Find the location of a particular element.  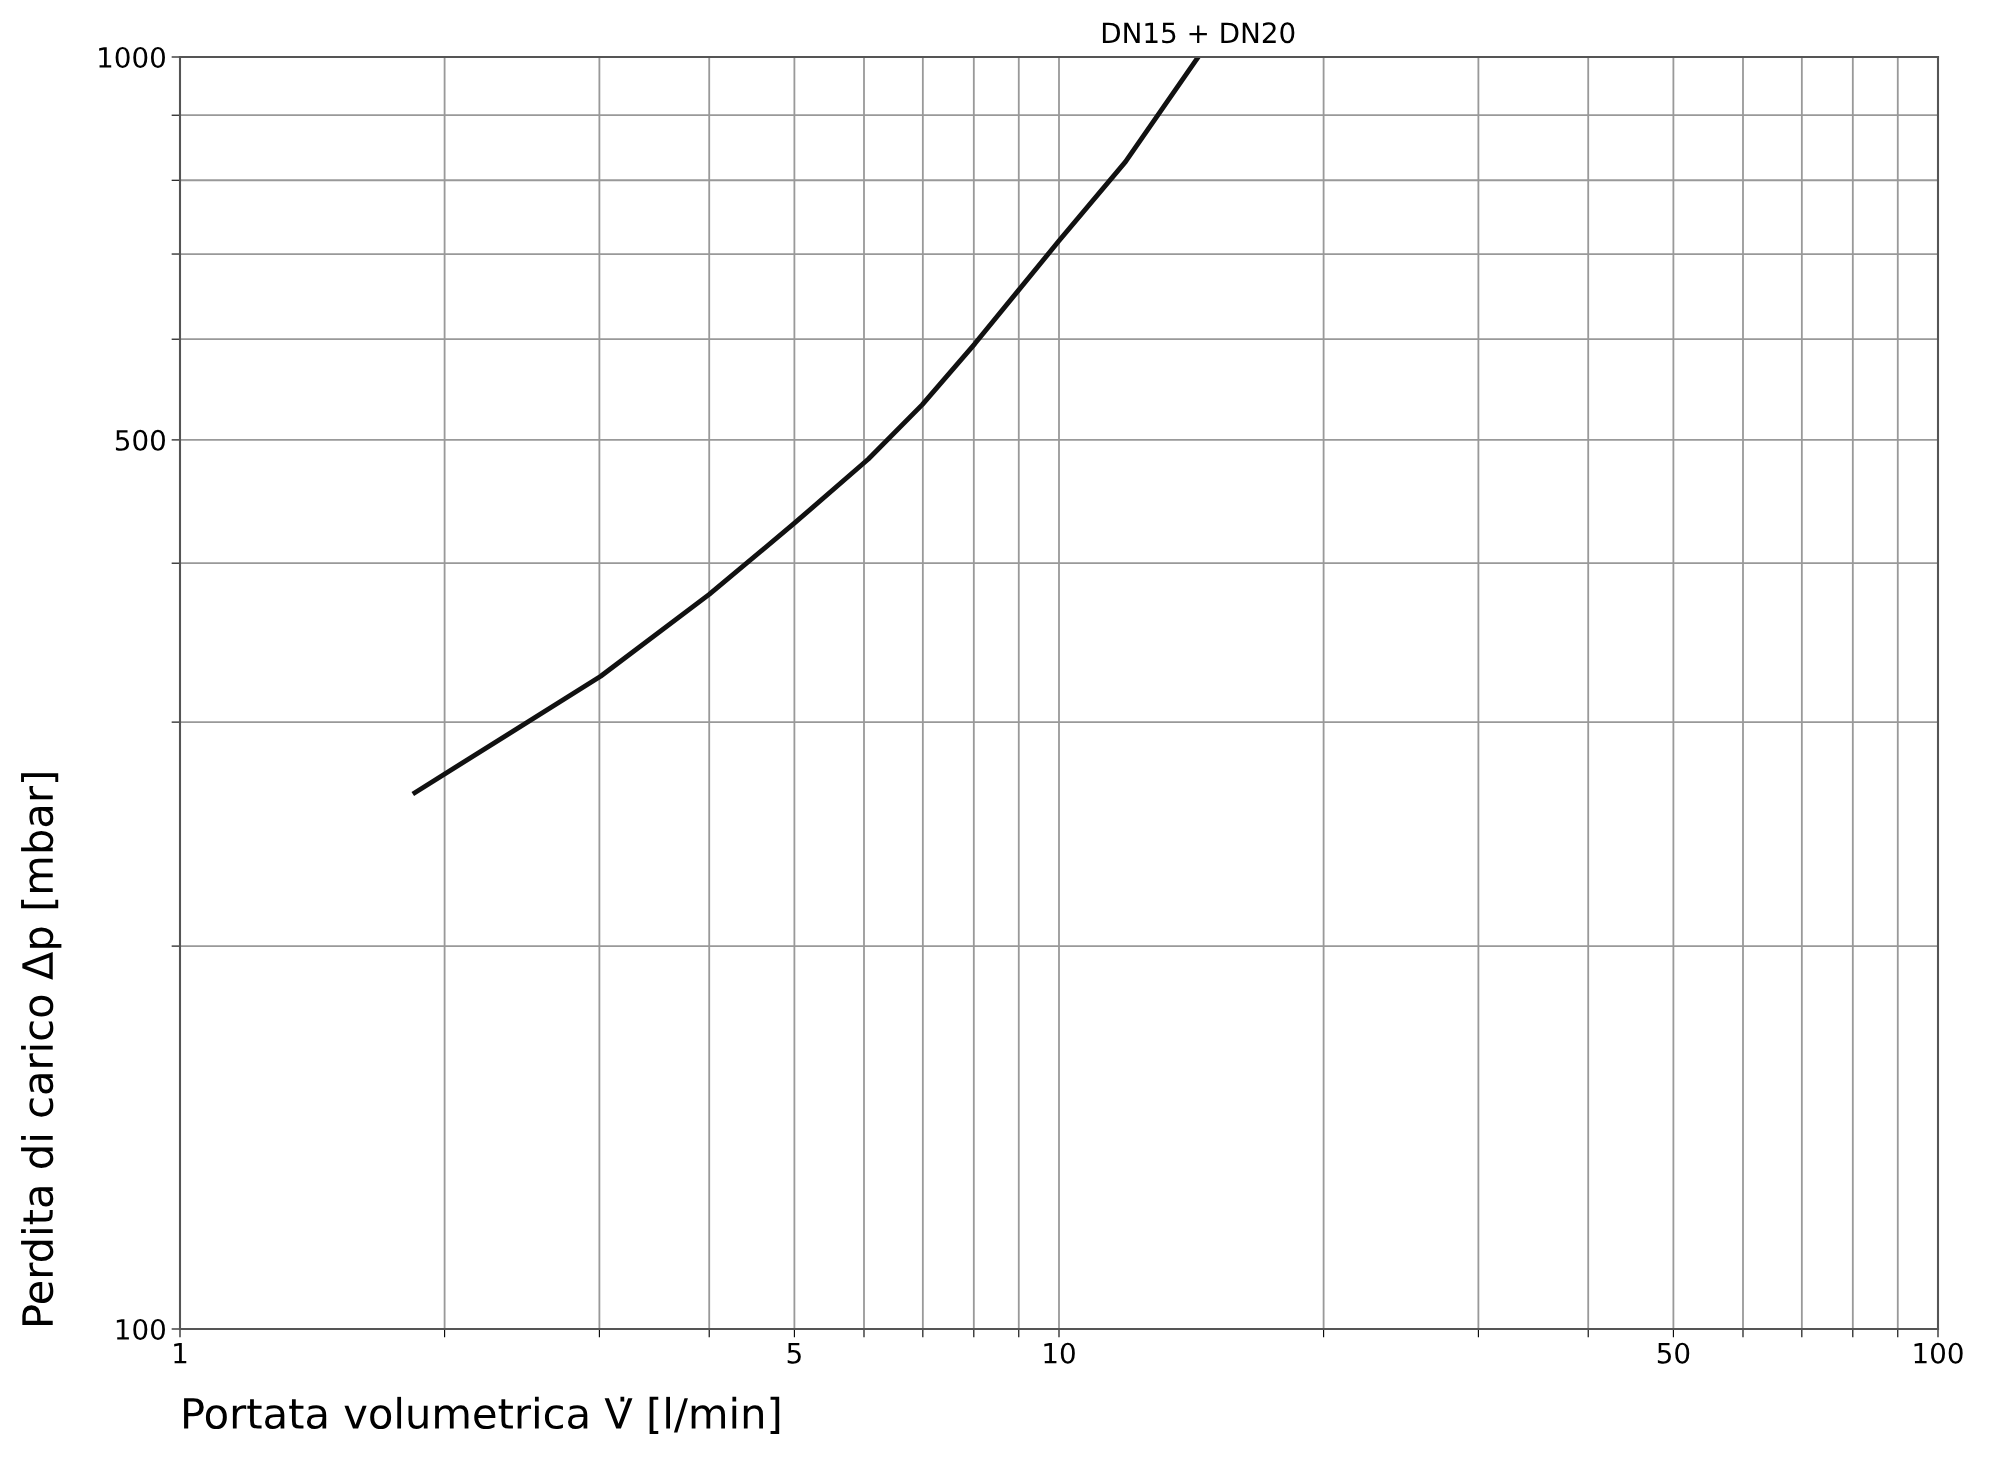

x-tick-label: 50 is located at coordinates (1673, 1353).